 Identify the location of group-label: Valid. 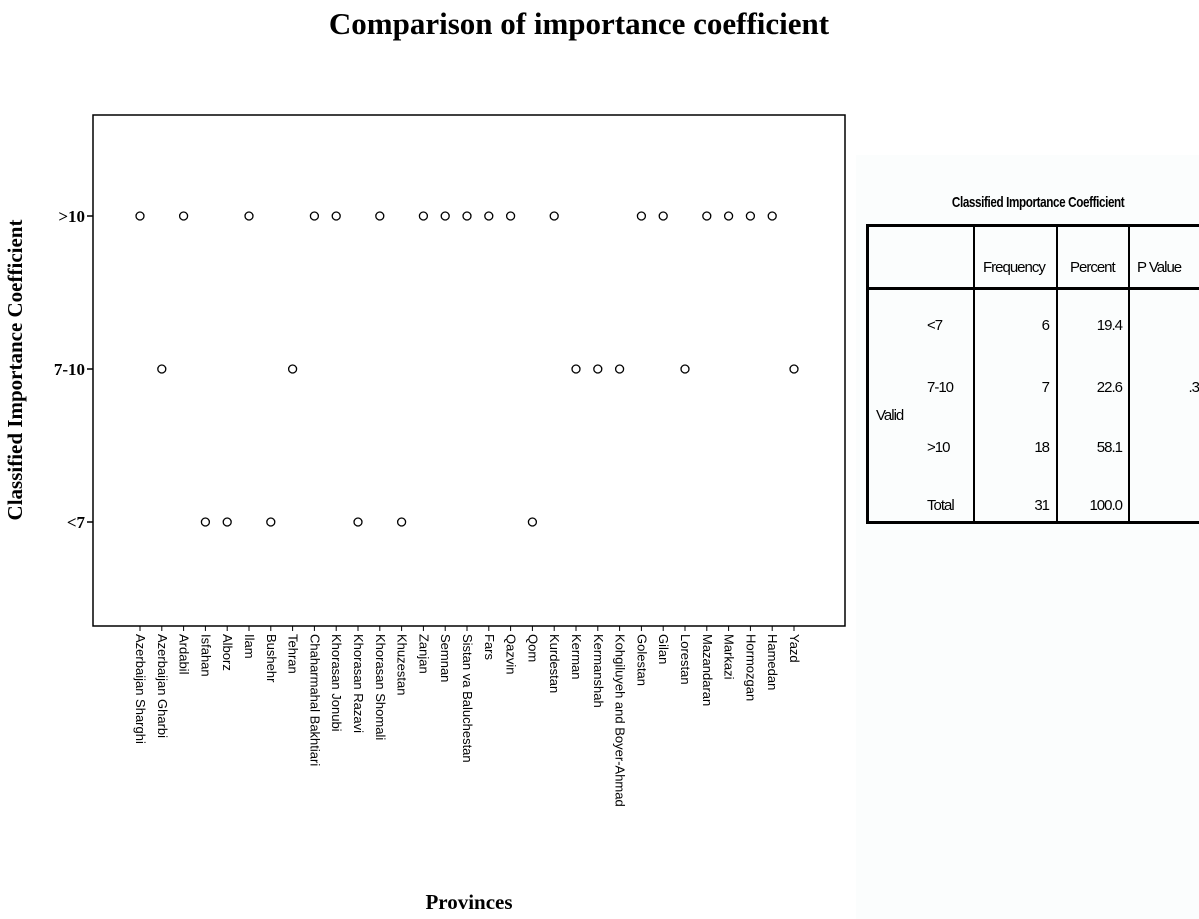
(890, 415).